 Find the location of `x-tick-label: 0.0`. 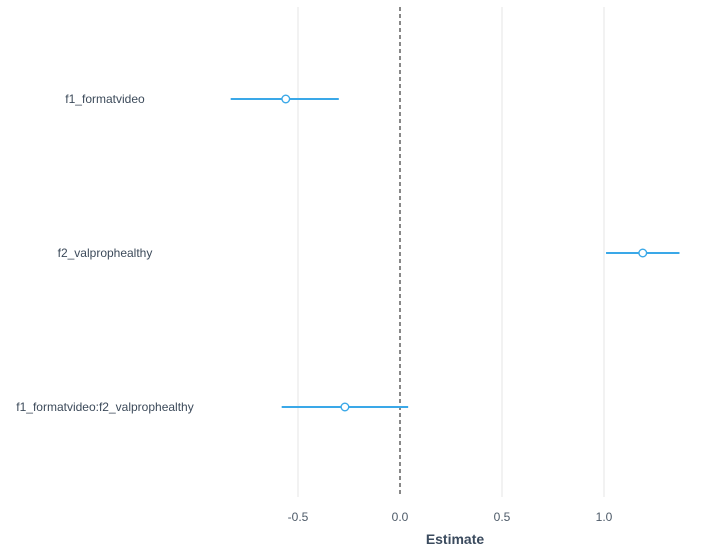

x-tick-label: 0.0 is located at coordinates (400, 517).